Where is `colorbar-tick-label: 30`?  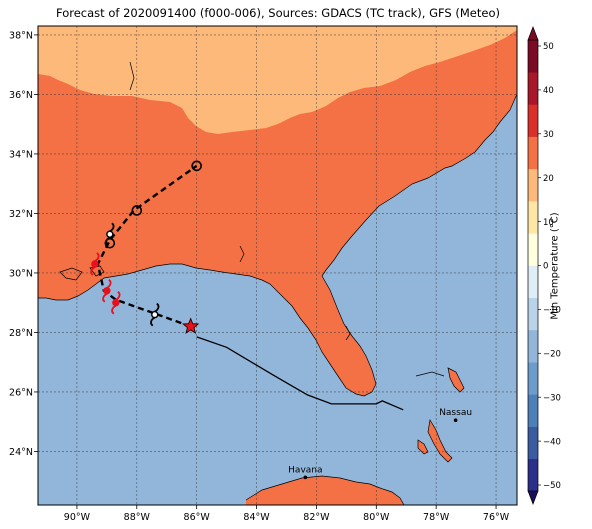 colorbar-tick-label: 30 is located at coordinates (548, 135).